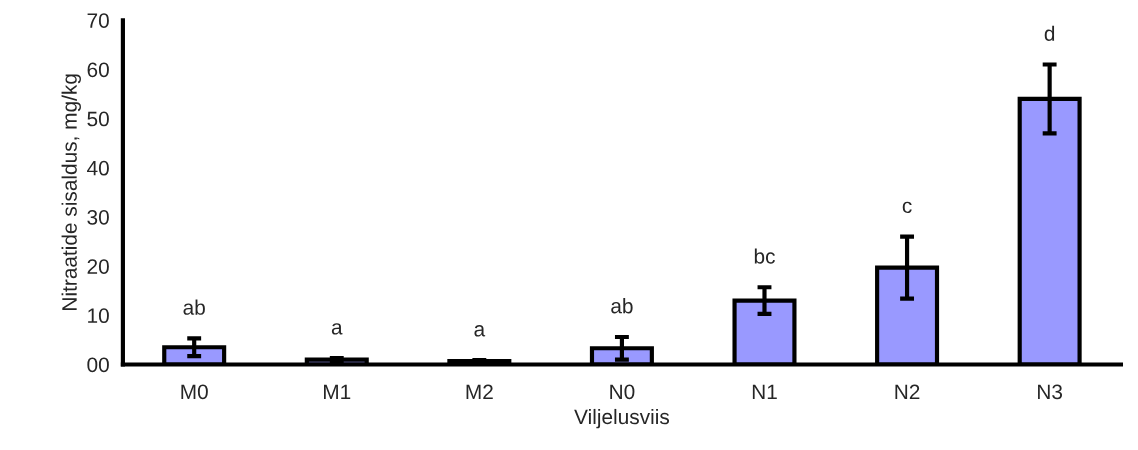 The width and height of the screenshot is (1138, 450). I want to click on y-tick-label: 50, so click(98, 119).